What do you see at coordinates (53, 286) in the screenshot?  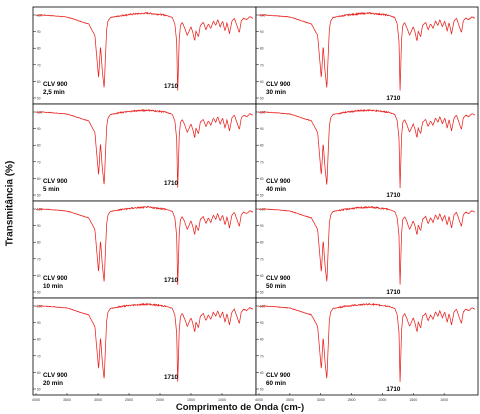 I see `time-label: 10 min` at bounding box center [53, 286].